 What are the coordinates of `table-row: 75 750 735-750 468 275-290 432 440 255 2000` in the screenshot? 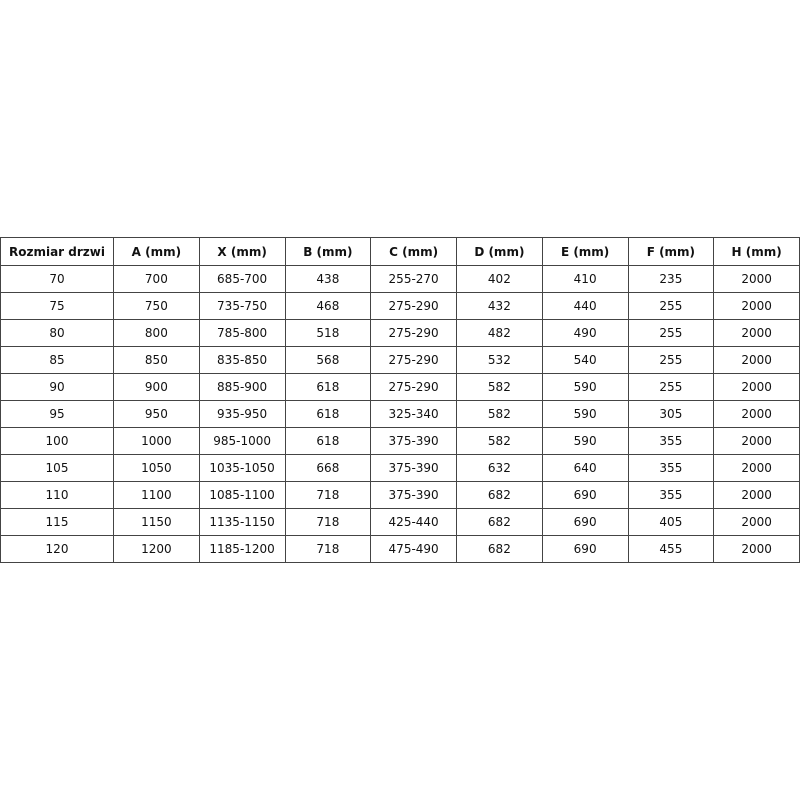 It's located at (400, 306).